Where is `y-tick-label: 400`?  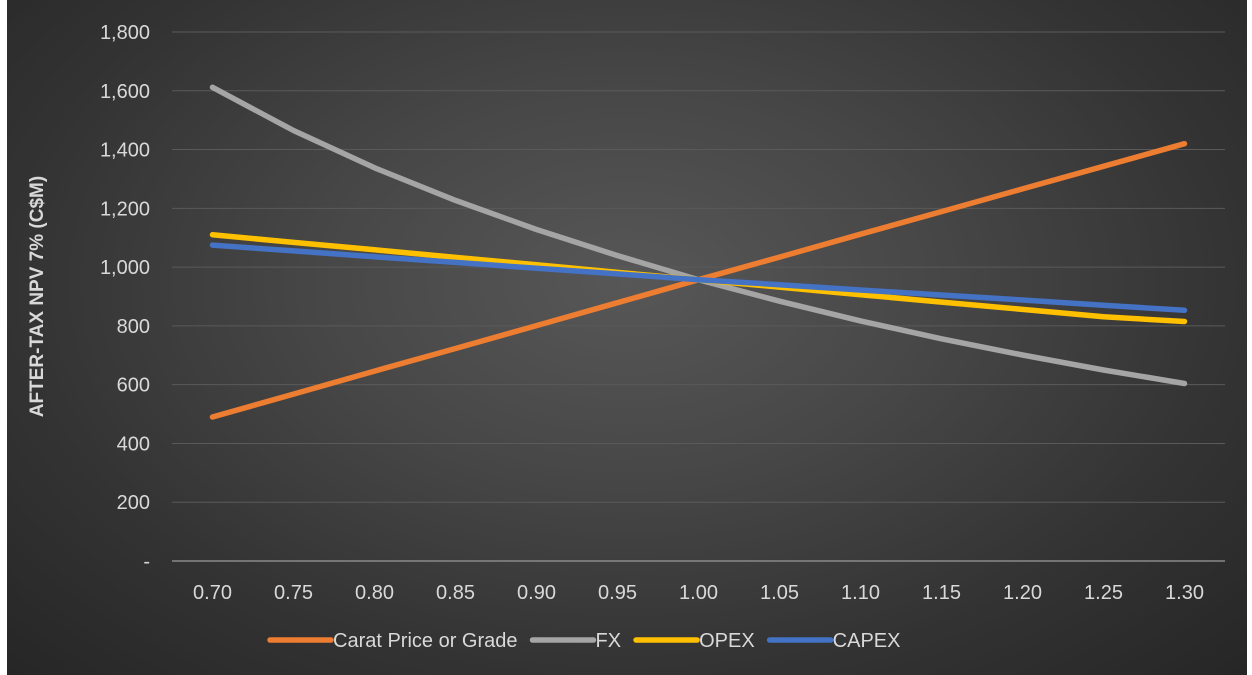 y-tick-label: 400 is located at coordinates (133, 444).